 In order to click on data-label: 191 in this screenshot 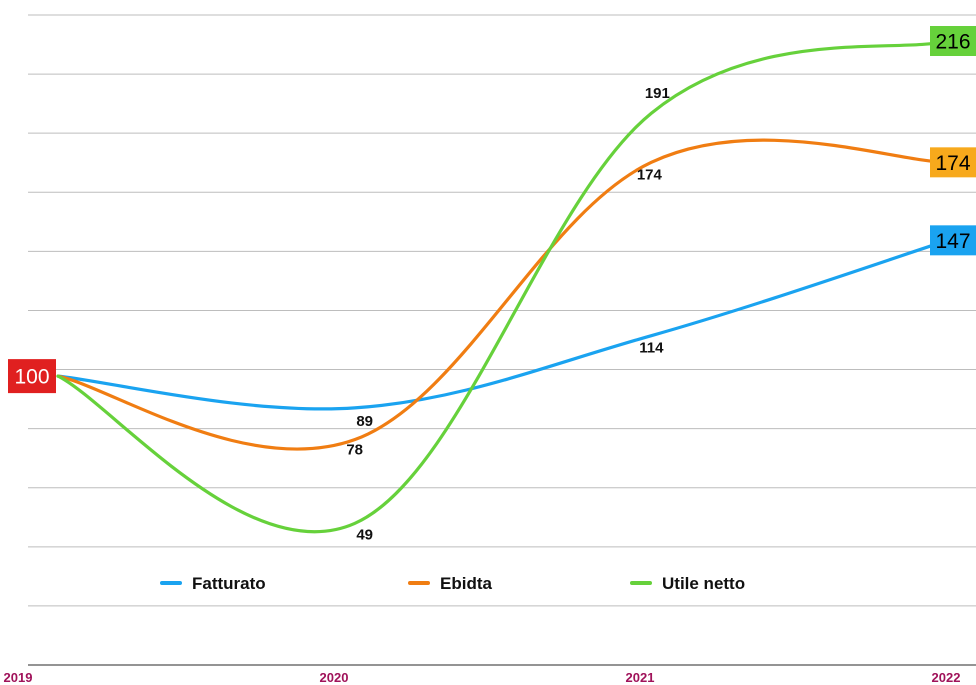, I will do `click(657, 93)`.